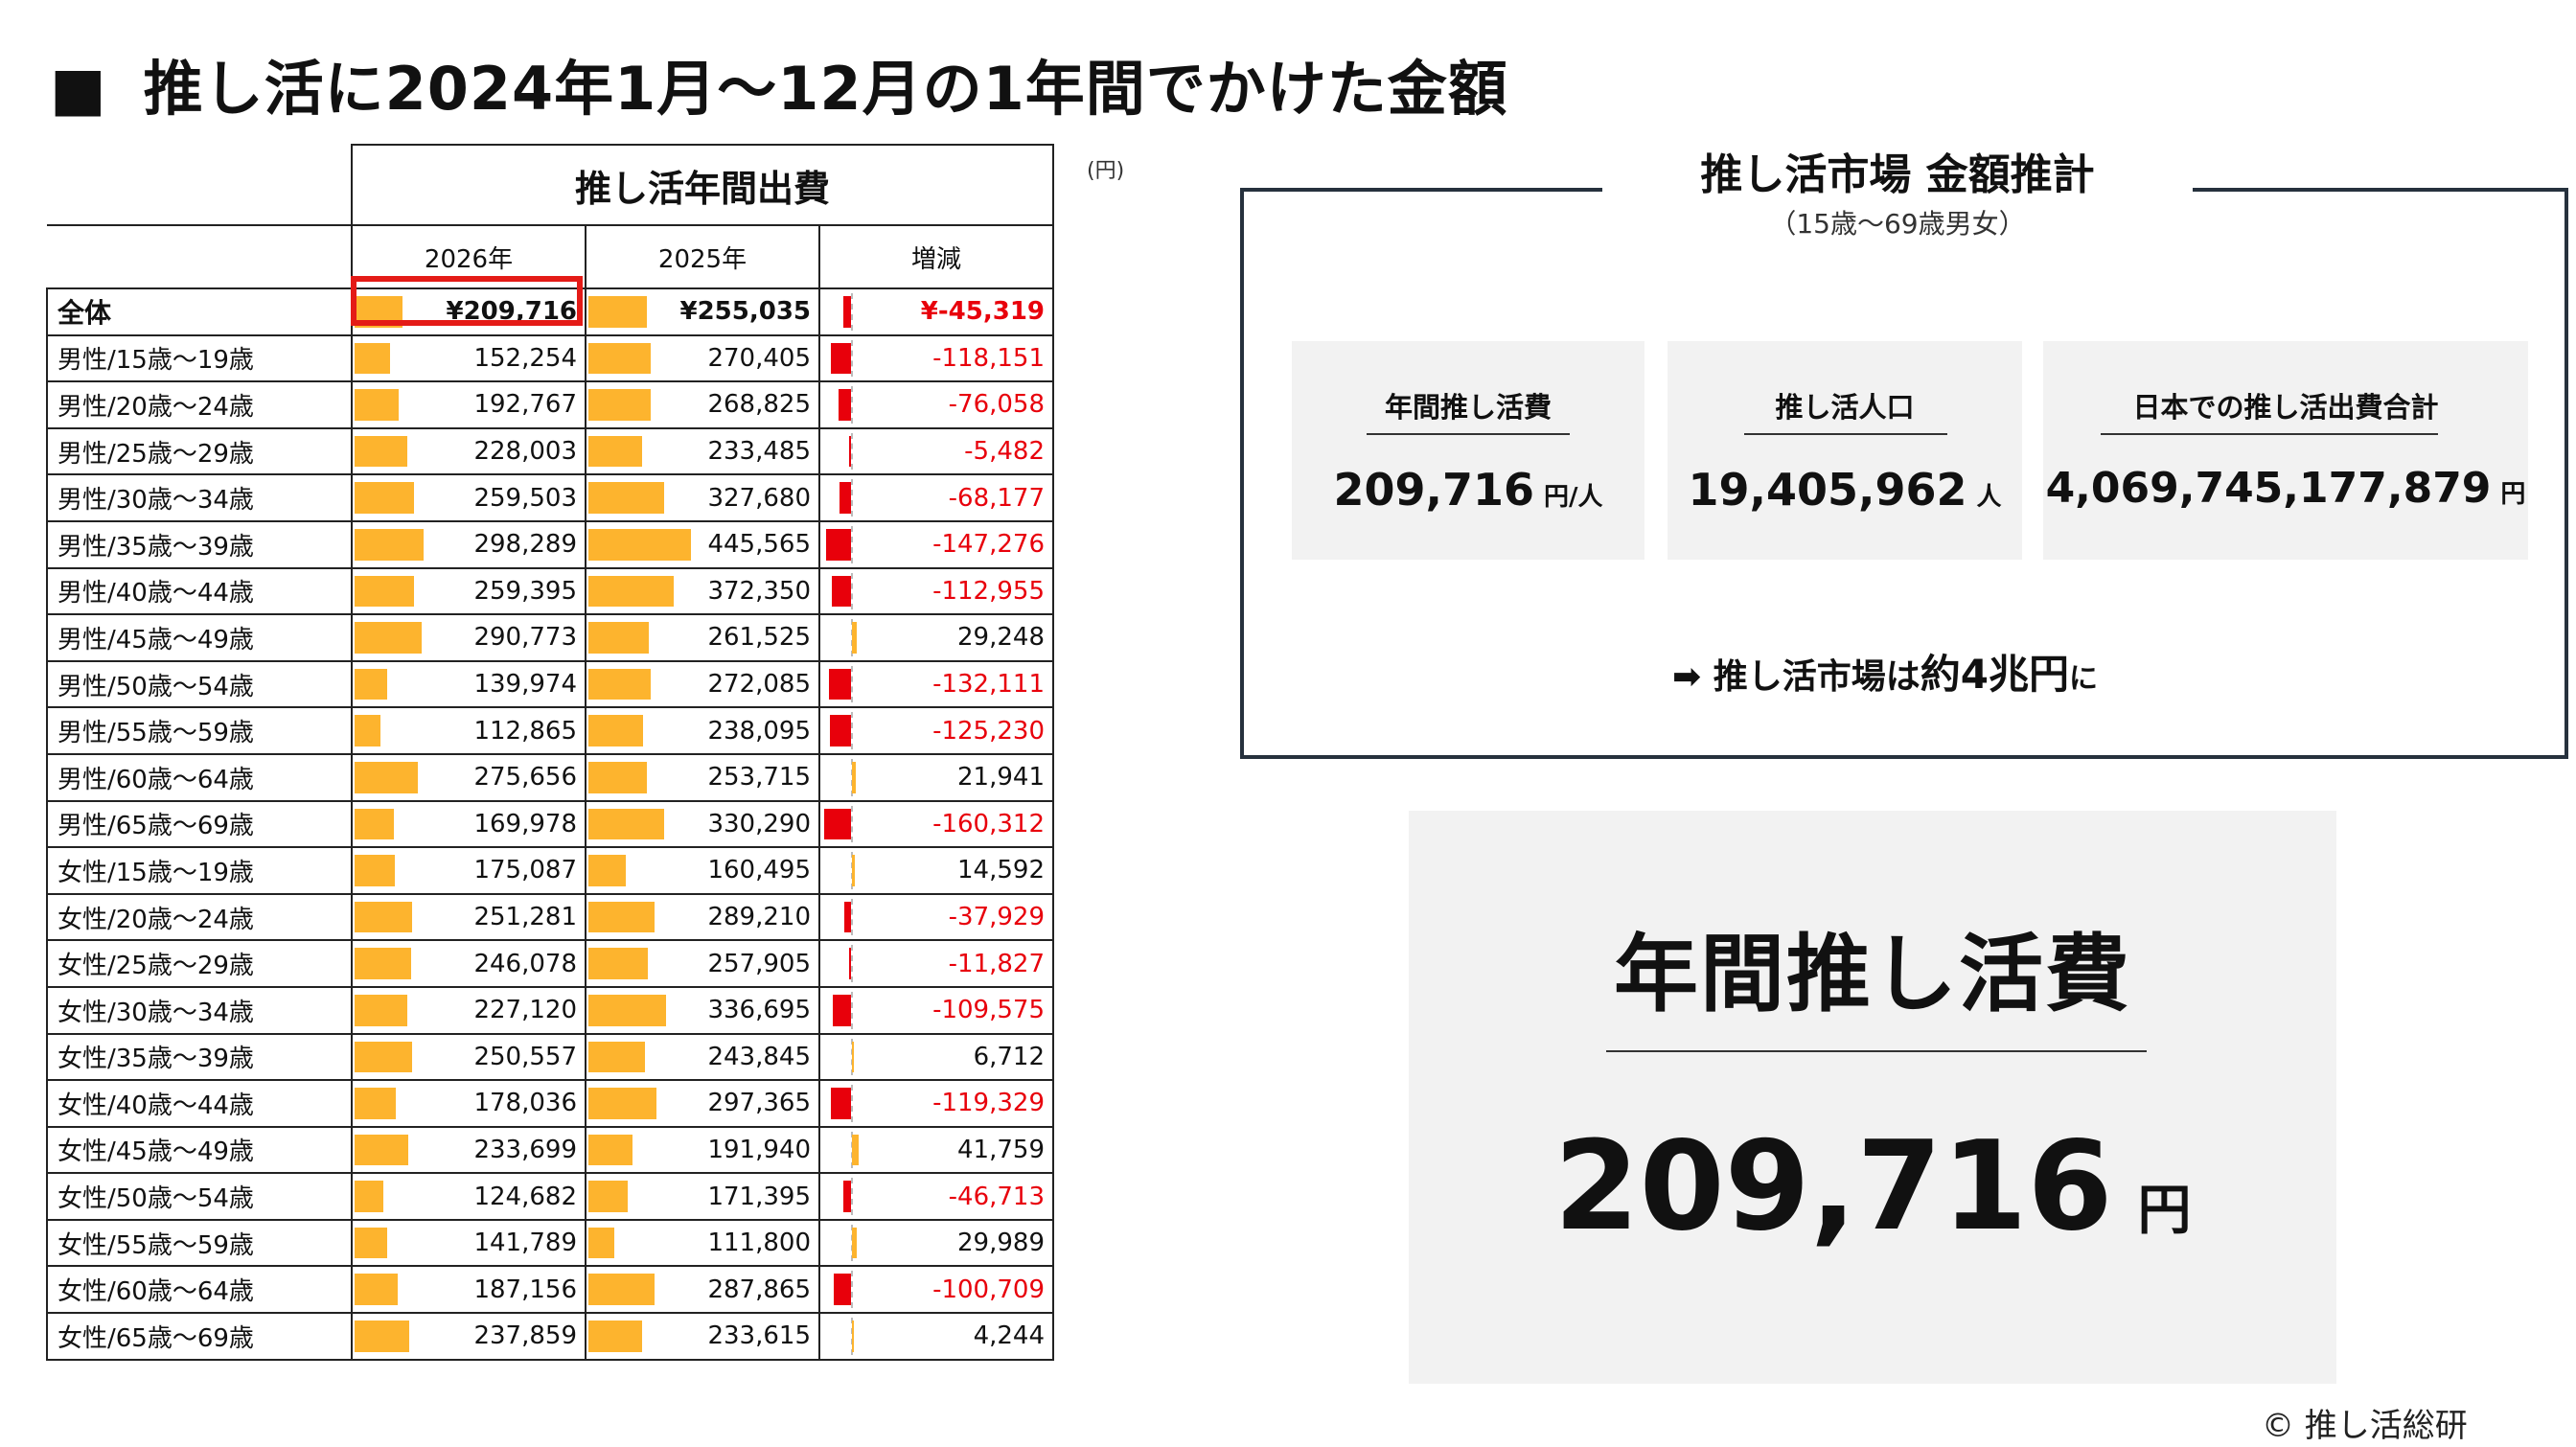 This screenshot has width=2576, height=1447. What do you see at coordinates (468, 404) in the screenshot?
I see `value-cell-y2026: 192,767` at bounding box center [468, 404].